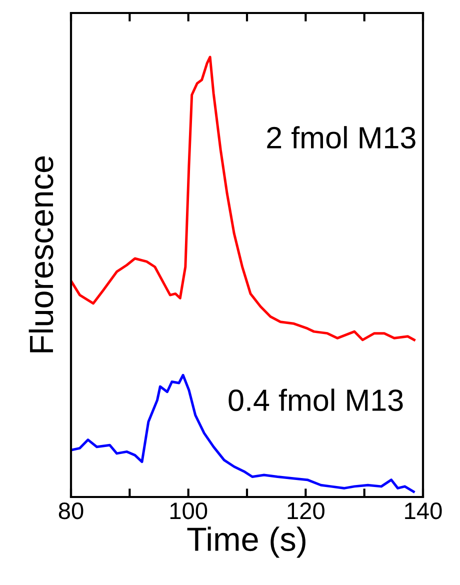 The height and width of the screenshot is (585, 460). Describe the element at coordinates (246, 542) in the screenshot. I see `x-axis-title: Time (s)` at that location.